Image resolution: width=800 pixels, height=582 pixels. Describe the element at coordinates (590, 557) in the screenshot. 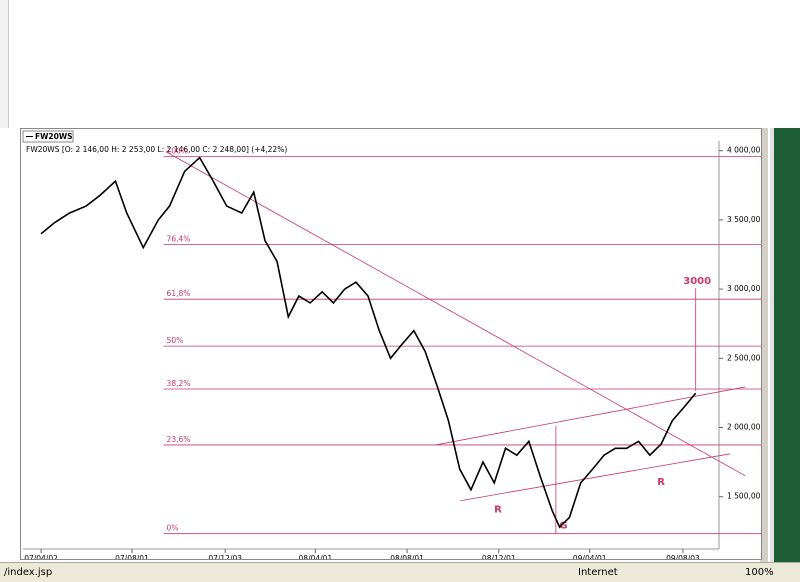

I see `x-tick-label: 09/04/01` at that location.